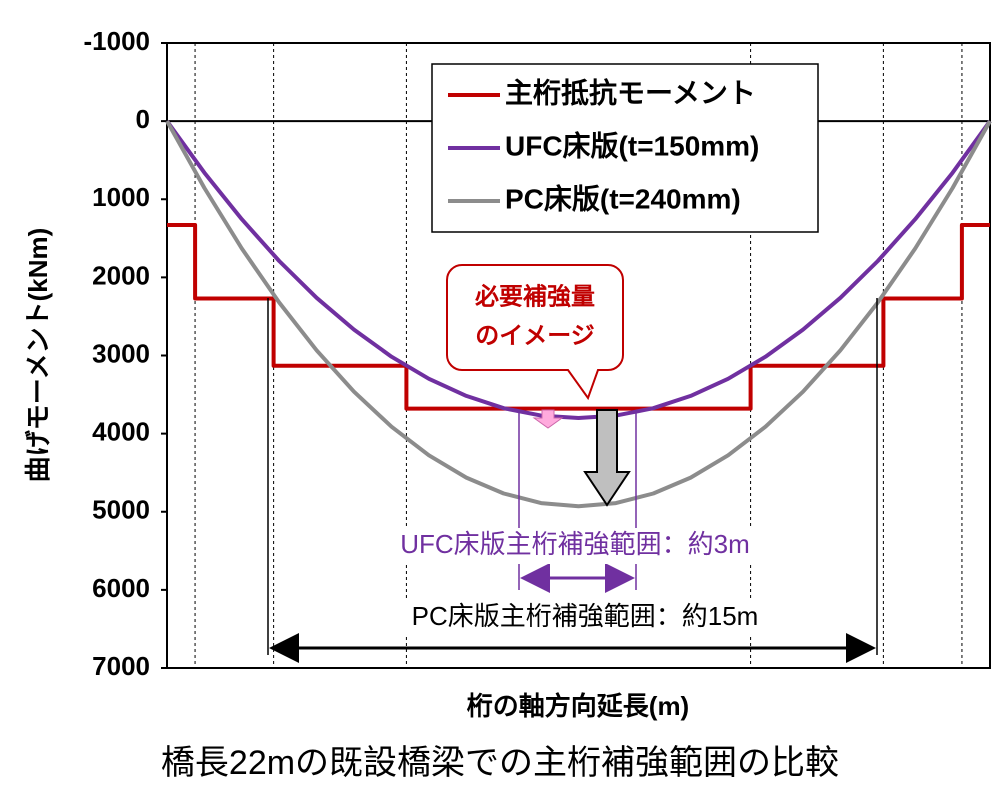  What do you see at coordinates (121, 197) in the screenshot?
I see `y-tick-label: 1000` at bounding box center [121, 197].